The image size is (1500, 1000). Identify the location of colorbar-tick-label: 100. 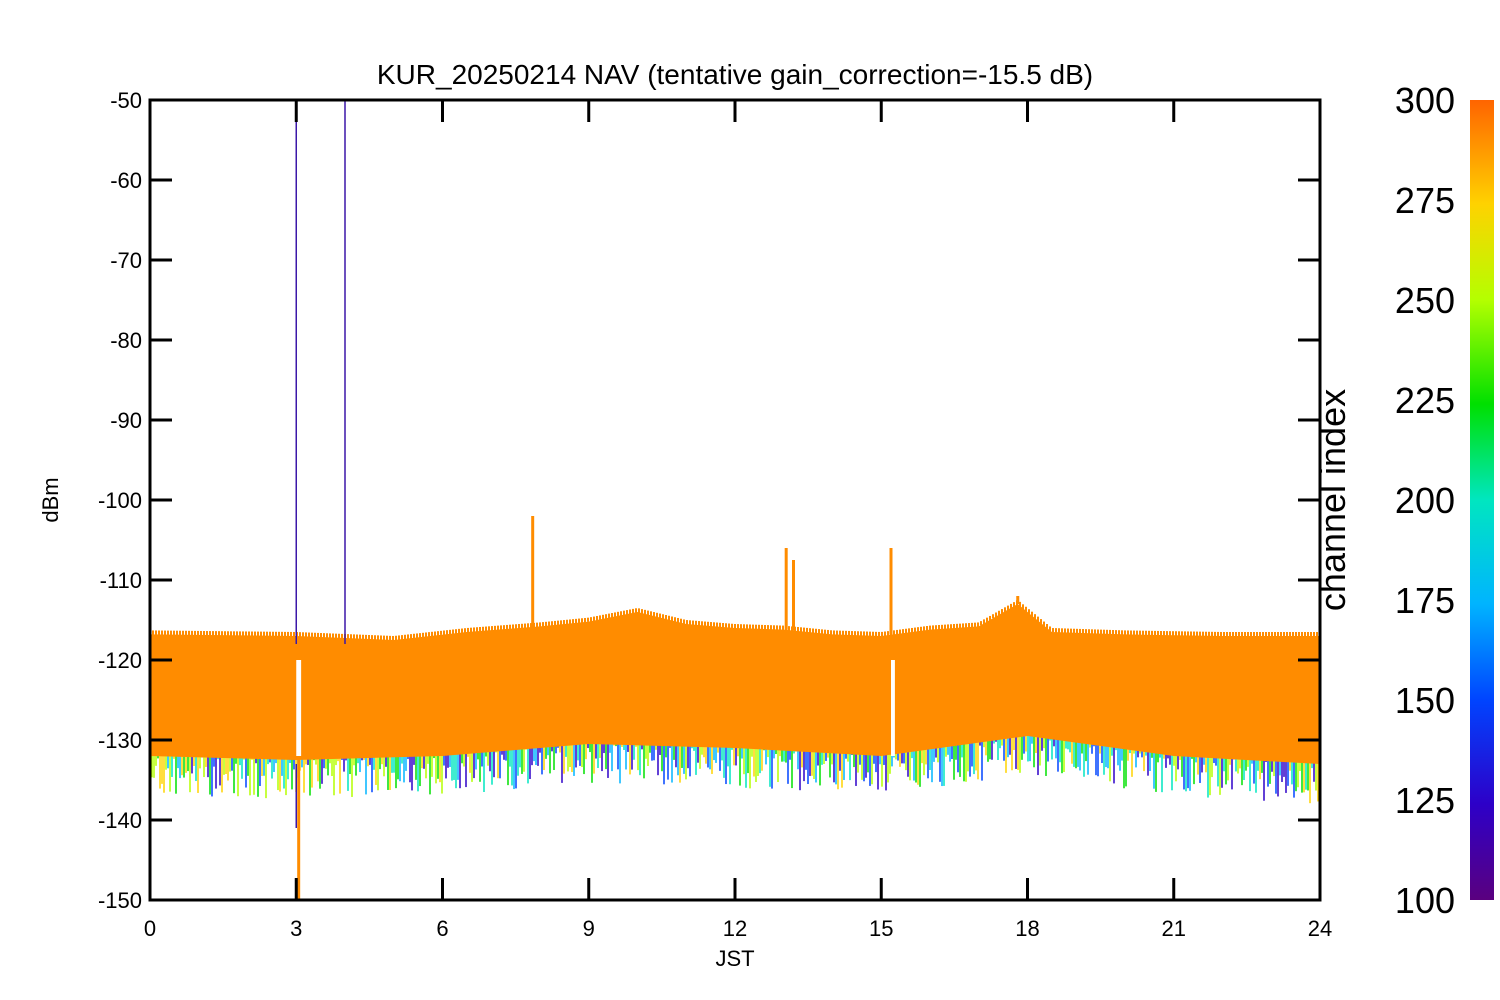
(1425, 900).